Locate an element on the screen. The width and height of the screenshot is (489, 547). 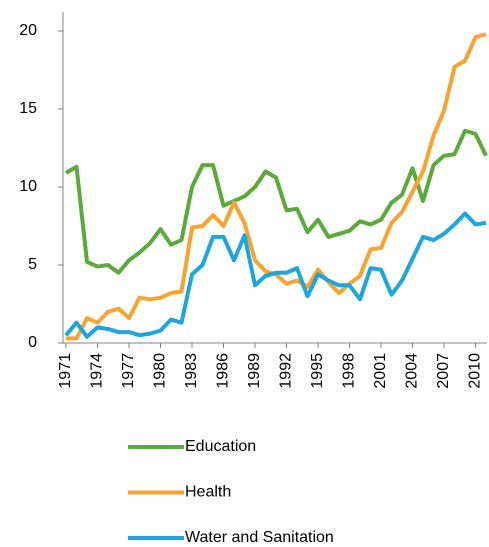
legend-label: Health is located at coordinates (208, 492).